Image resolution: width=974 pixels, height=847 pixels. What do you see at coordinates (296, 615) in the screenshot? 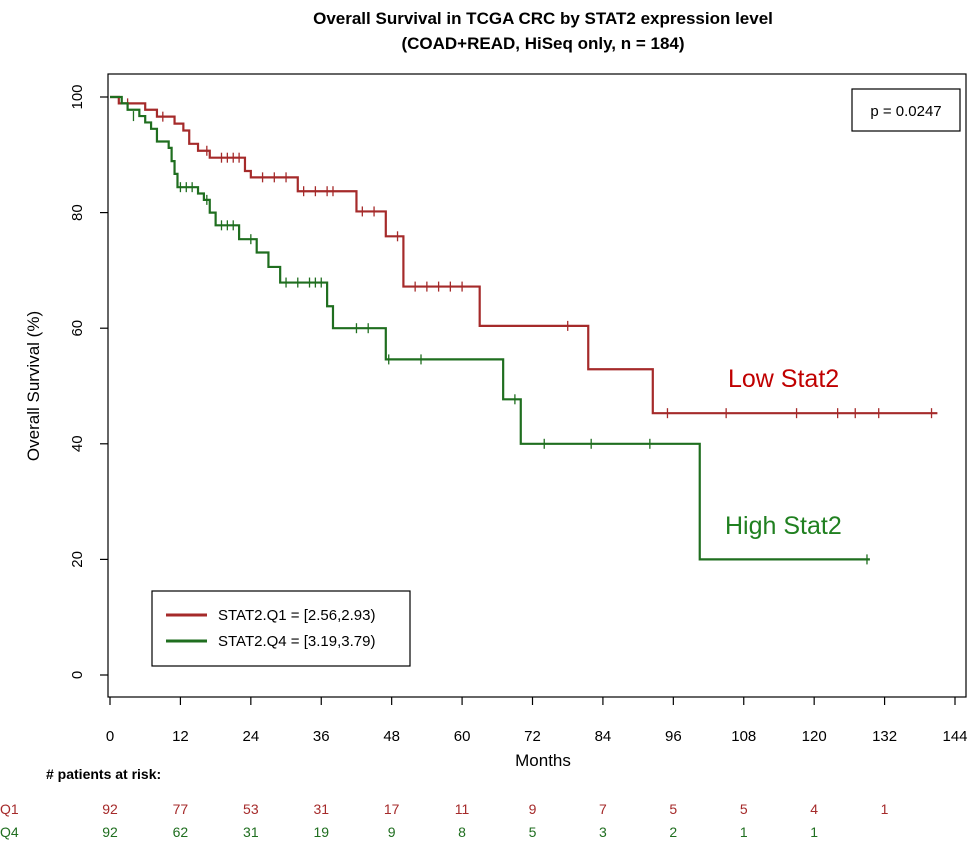
I see `legend-label-q1: STAT2.Q1 = [2.56,2.93)` at bounding box center [296, 615].